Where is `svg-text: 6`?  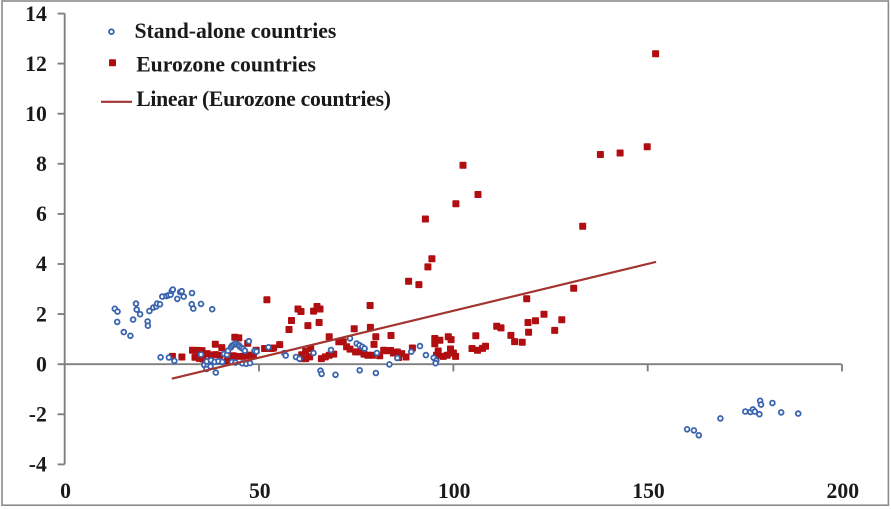 svg-text: 6 is located at coordinates (41, 214).